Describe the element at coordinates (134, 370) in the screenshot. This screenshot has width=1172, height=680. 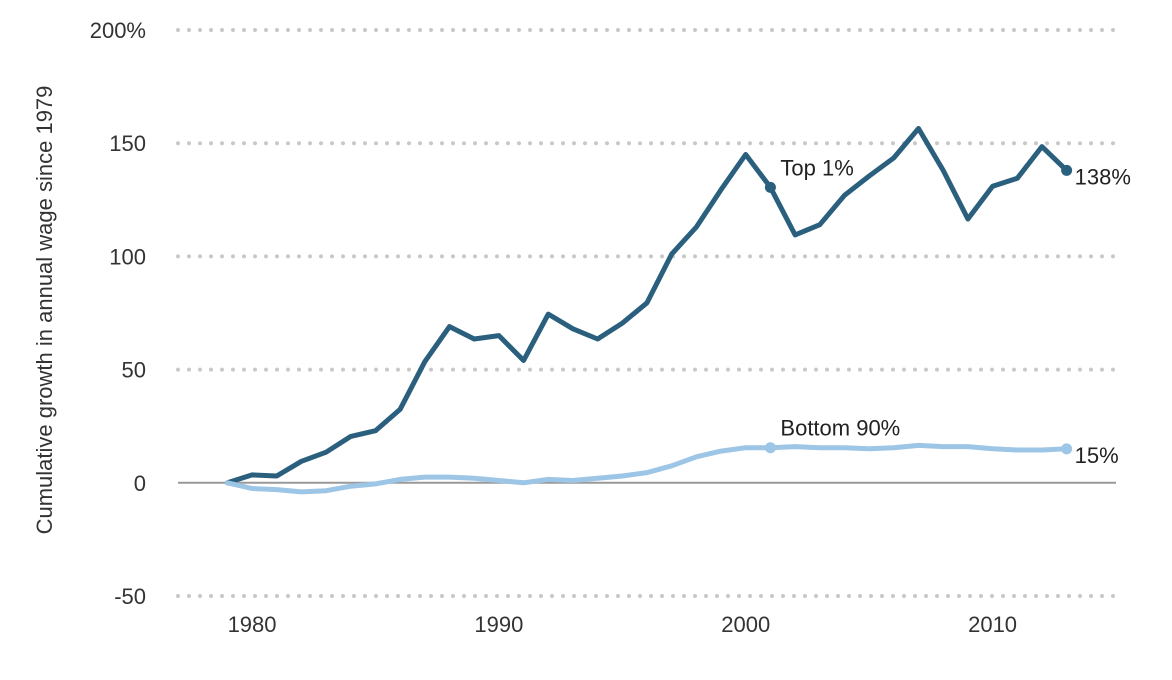
I see `y-tick-label-50: 50` at that location.